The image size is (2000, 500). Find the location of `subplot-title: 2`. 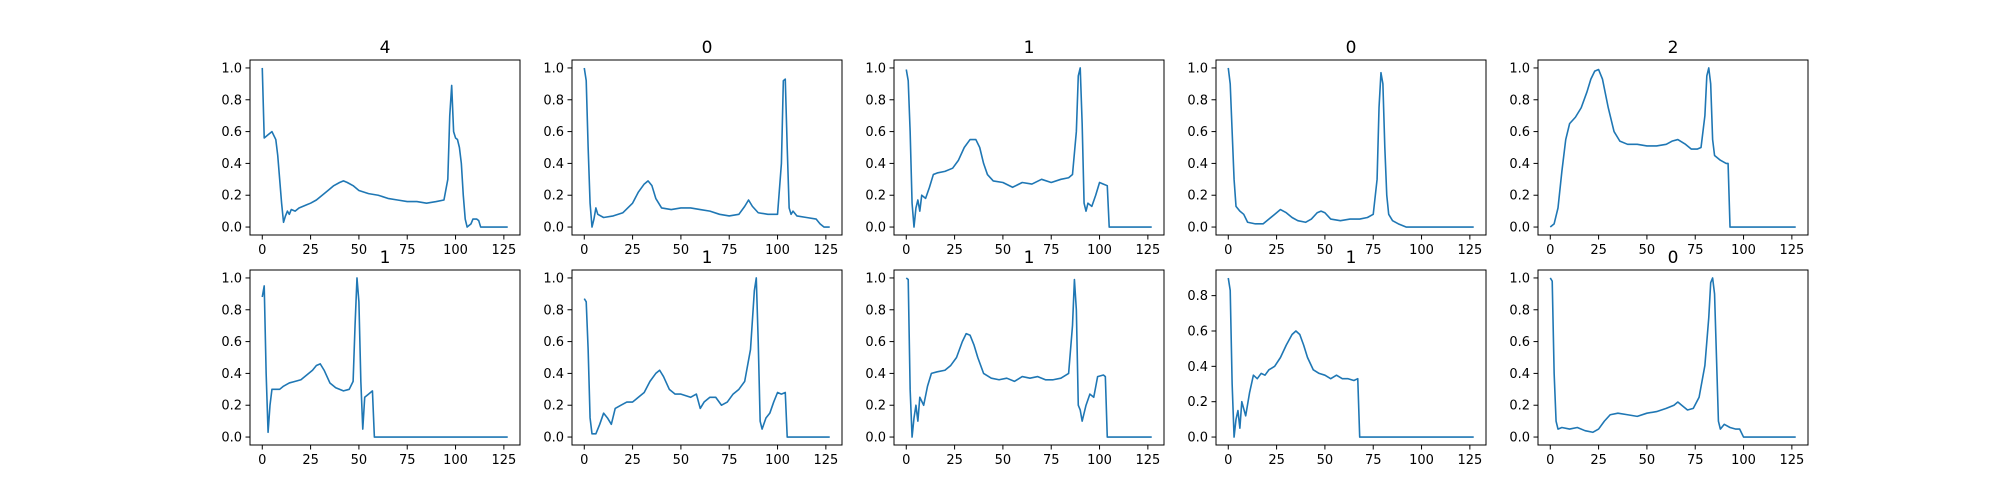

subplot-title: 2 is located at coordinates (1673, 48).